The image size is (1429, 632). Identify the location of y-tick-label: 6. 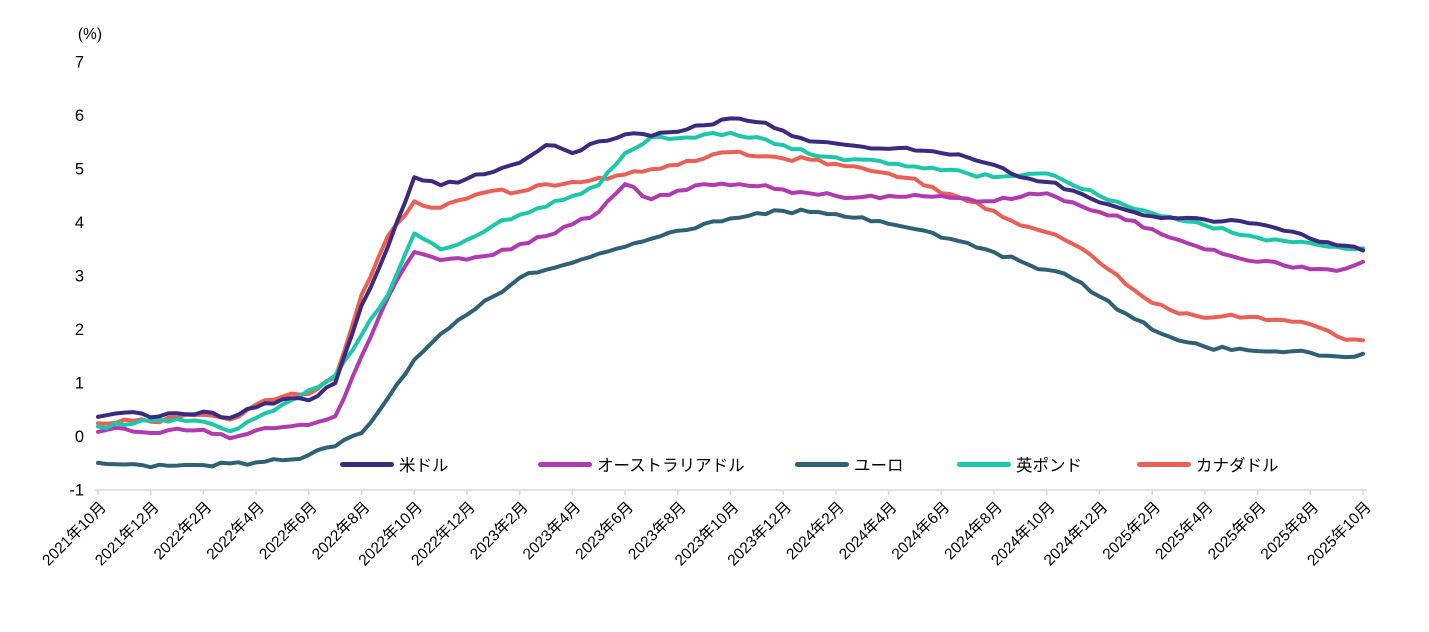
(79, 116).